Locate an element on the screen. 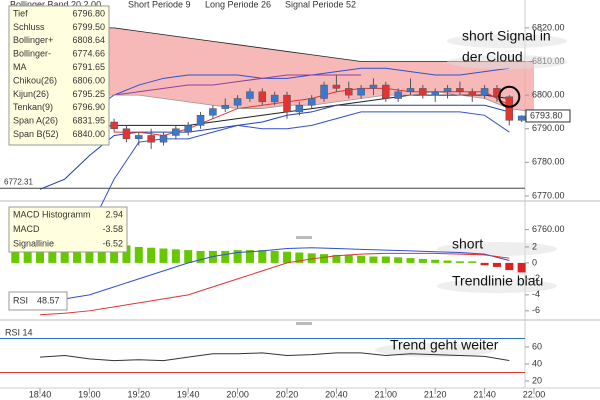 This screenshot has height=400, width=600. y-tick-label: 6800.00 is located at coordinates (548, 95).